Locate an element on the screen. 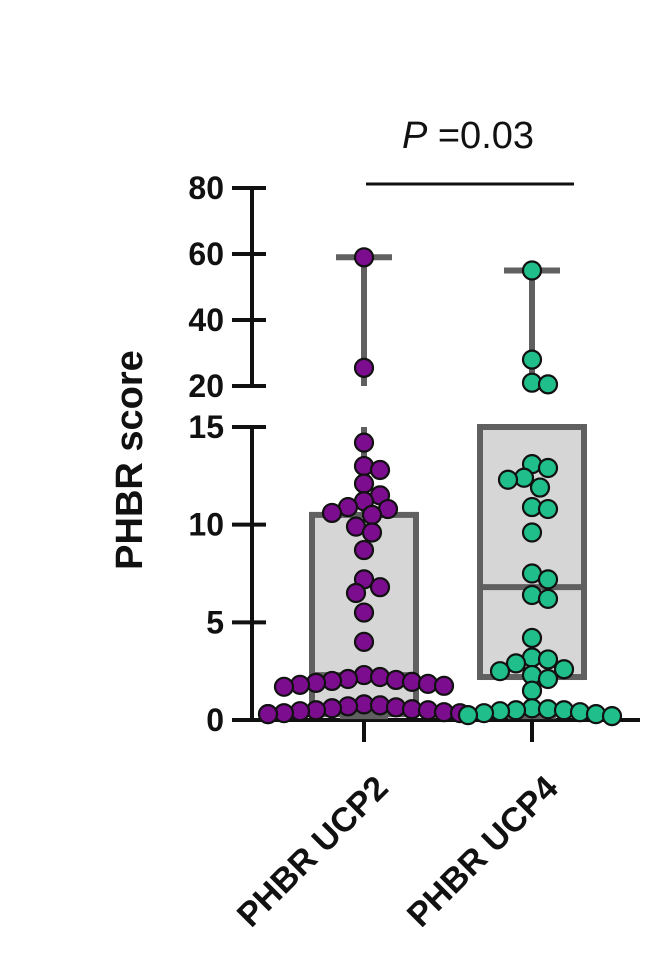 Image resolution: width=672 pixels, height=978 pixels. p-value-prefix: P is located at coordinates (415, 136).